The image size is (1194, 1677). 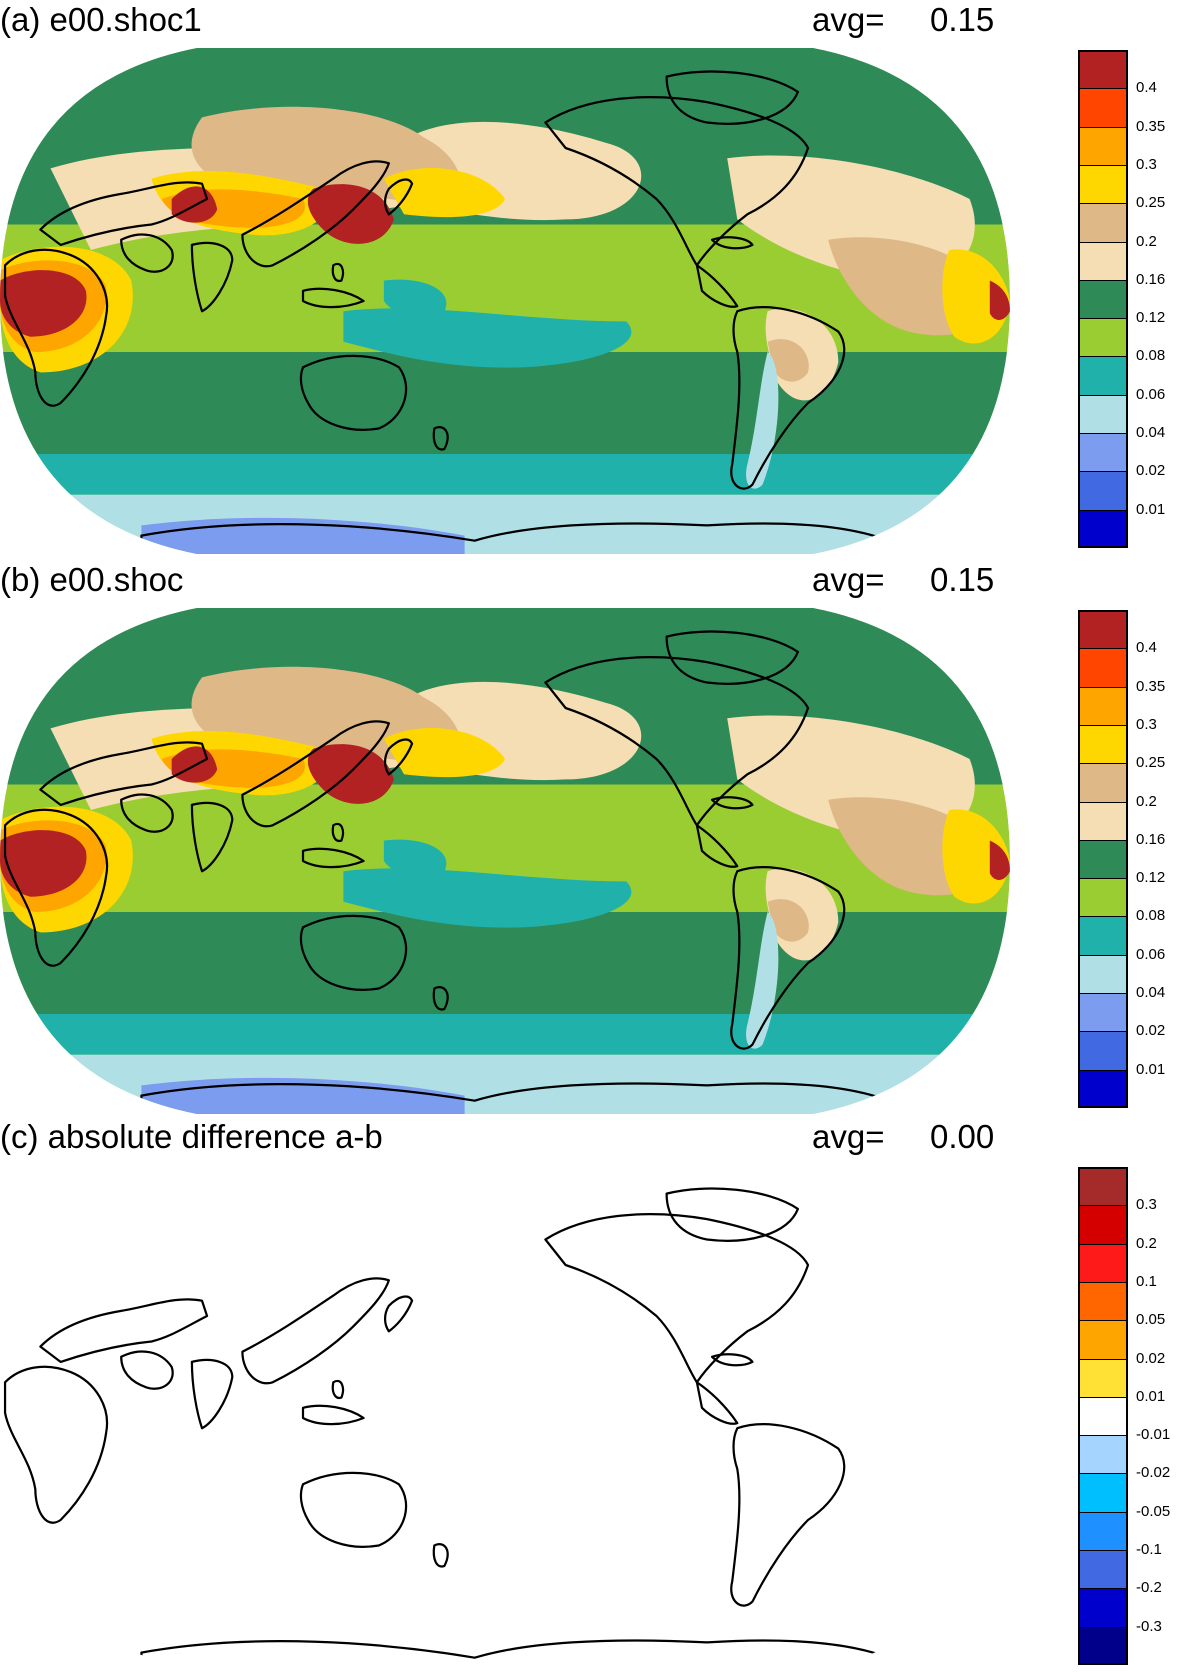 I want to click on colorbar-label: -0.3, so click(x=1149, y=1626).